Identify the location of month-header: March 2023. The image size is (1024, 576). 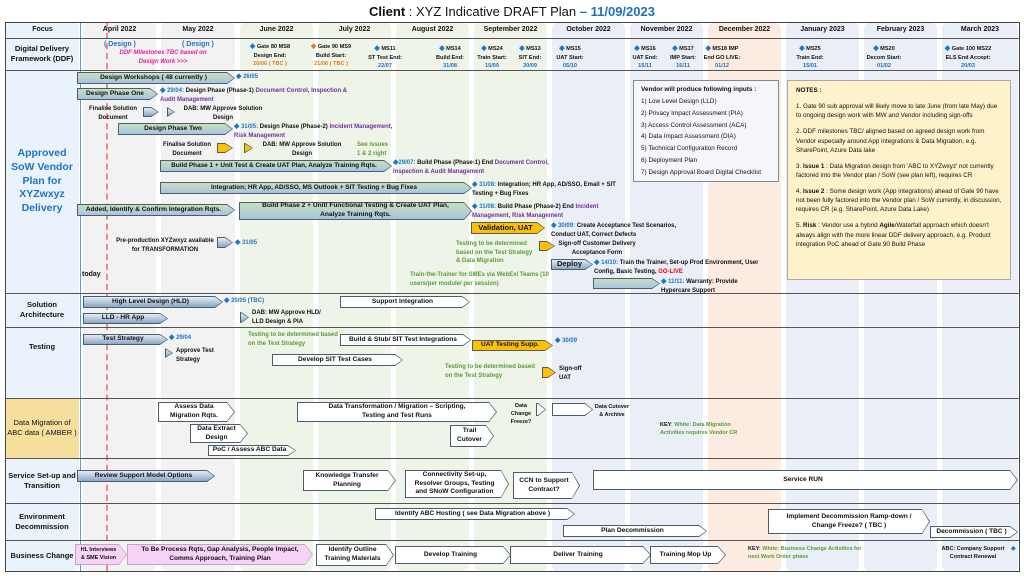
(980, 29).